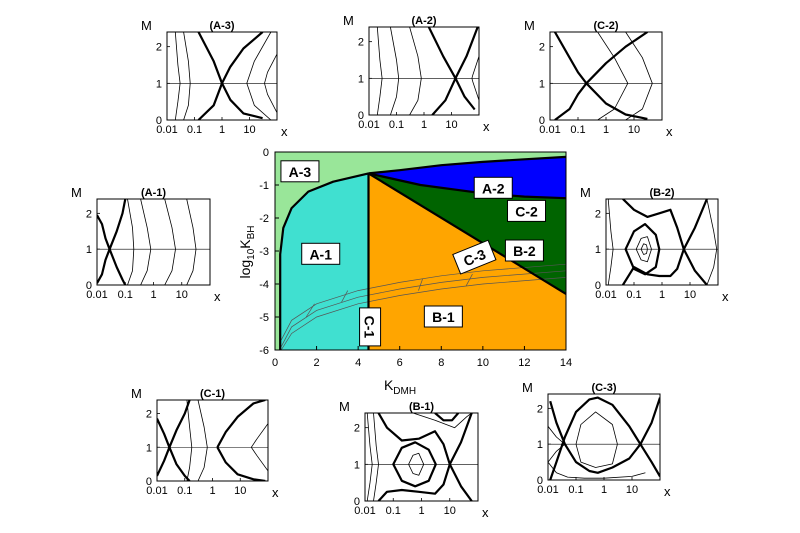 Image resolution: width=800 pixels, height=533 pixels. I want to click on y-tick-label: -3, so click(264, 252).